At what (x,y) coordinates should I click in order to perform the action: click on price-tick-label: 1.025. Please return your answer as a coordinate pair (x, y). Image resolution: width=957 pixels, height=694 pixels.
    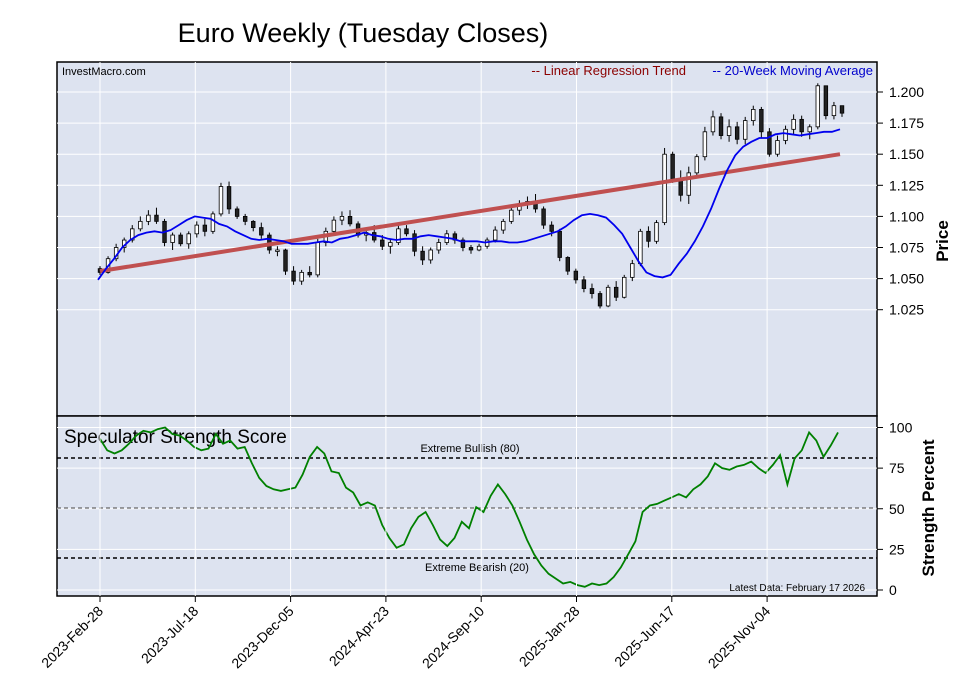
    Looking at the image, I should click on (906, 310).